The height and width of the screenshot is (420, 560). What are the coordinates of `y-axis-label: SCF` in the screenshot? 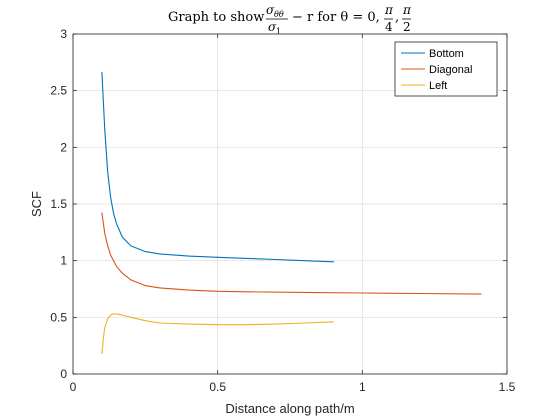 It's located at (36, 204).